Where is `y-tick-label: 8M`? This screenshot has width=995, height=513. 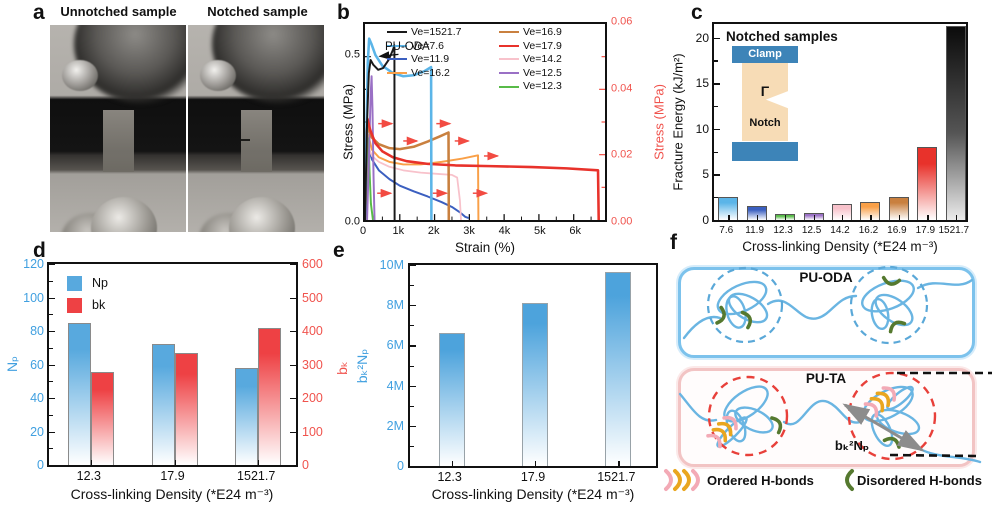
y-tick-label: 8M is located at coordinates (395, 304).